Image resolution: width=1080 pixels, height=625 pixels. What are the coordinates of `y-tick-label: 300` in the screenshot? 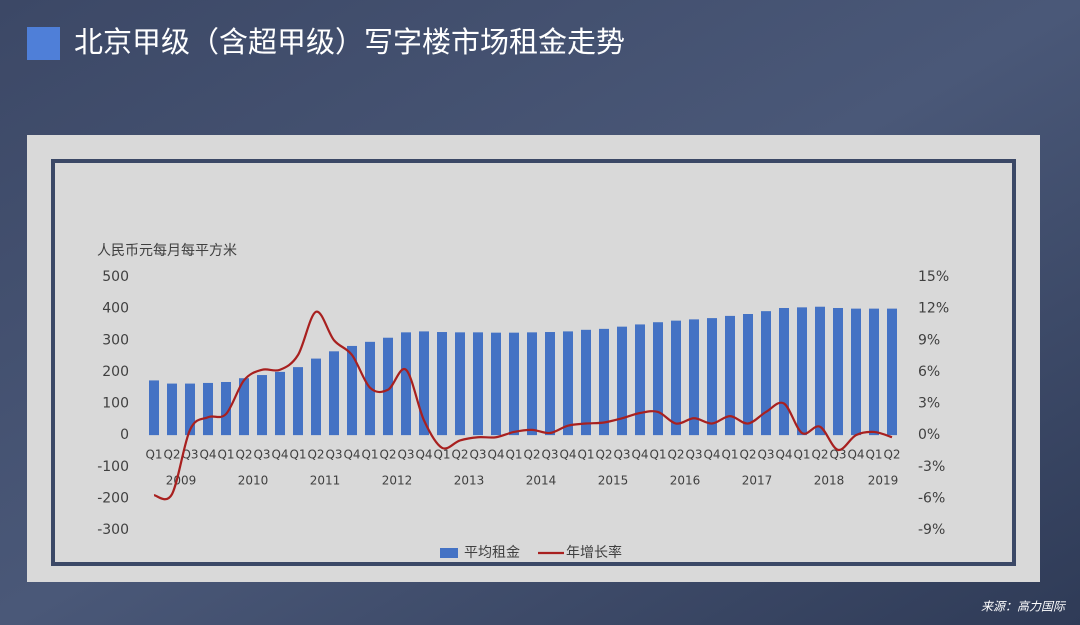 It's located at (115, 340).